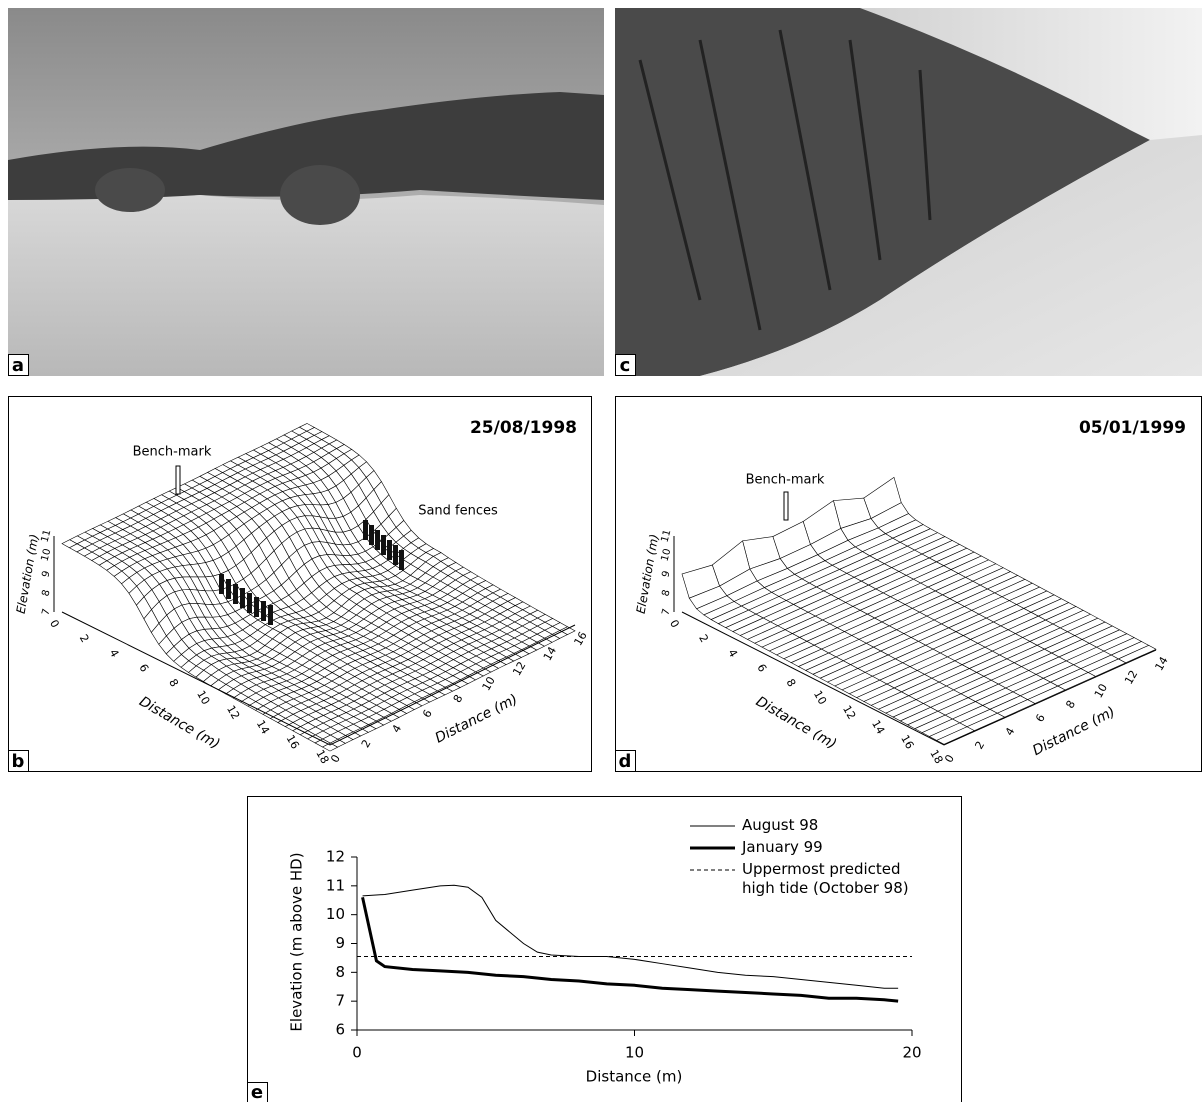 The height and width of the screenshot is (1102, 1202). Describe the element at coordinates (523, 428) in the screenshot. I see `panel-date: 25/08/1998` at that location.